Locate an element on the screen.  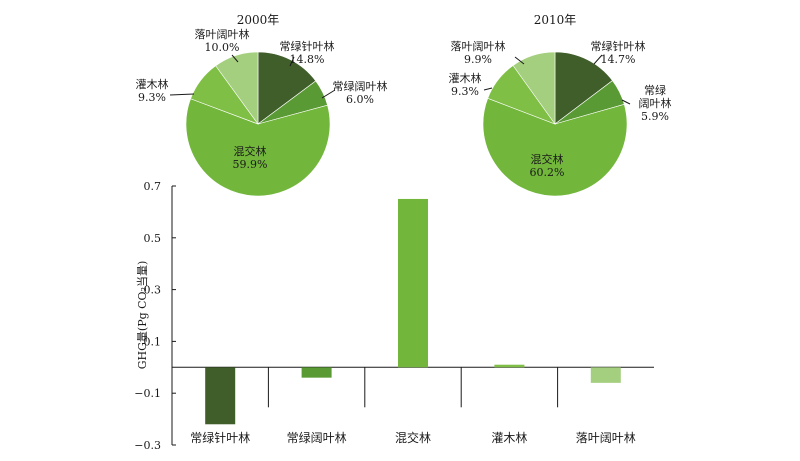
pie-slice-label: 常绿阔叶林 is located at coordinates (360, 86).